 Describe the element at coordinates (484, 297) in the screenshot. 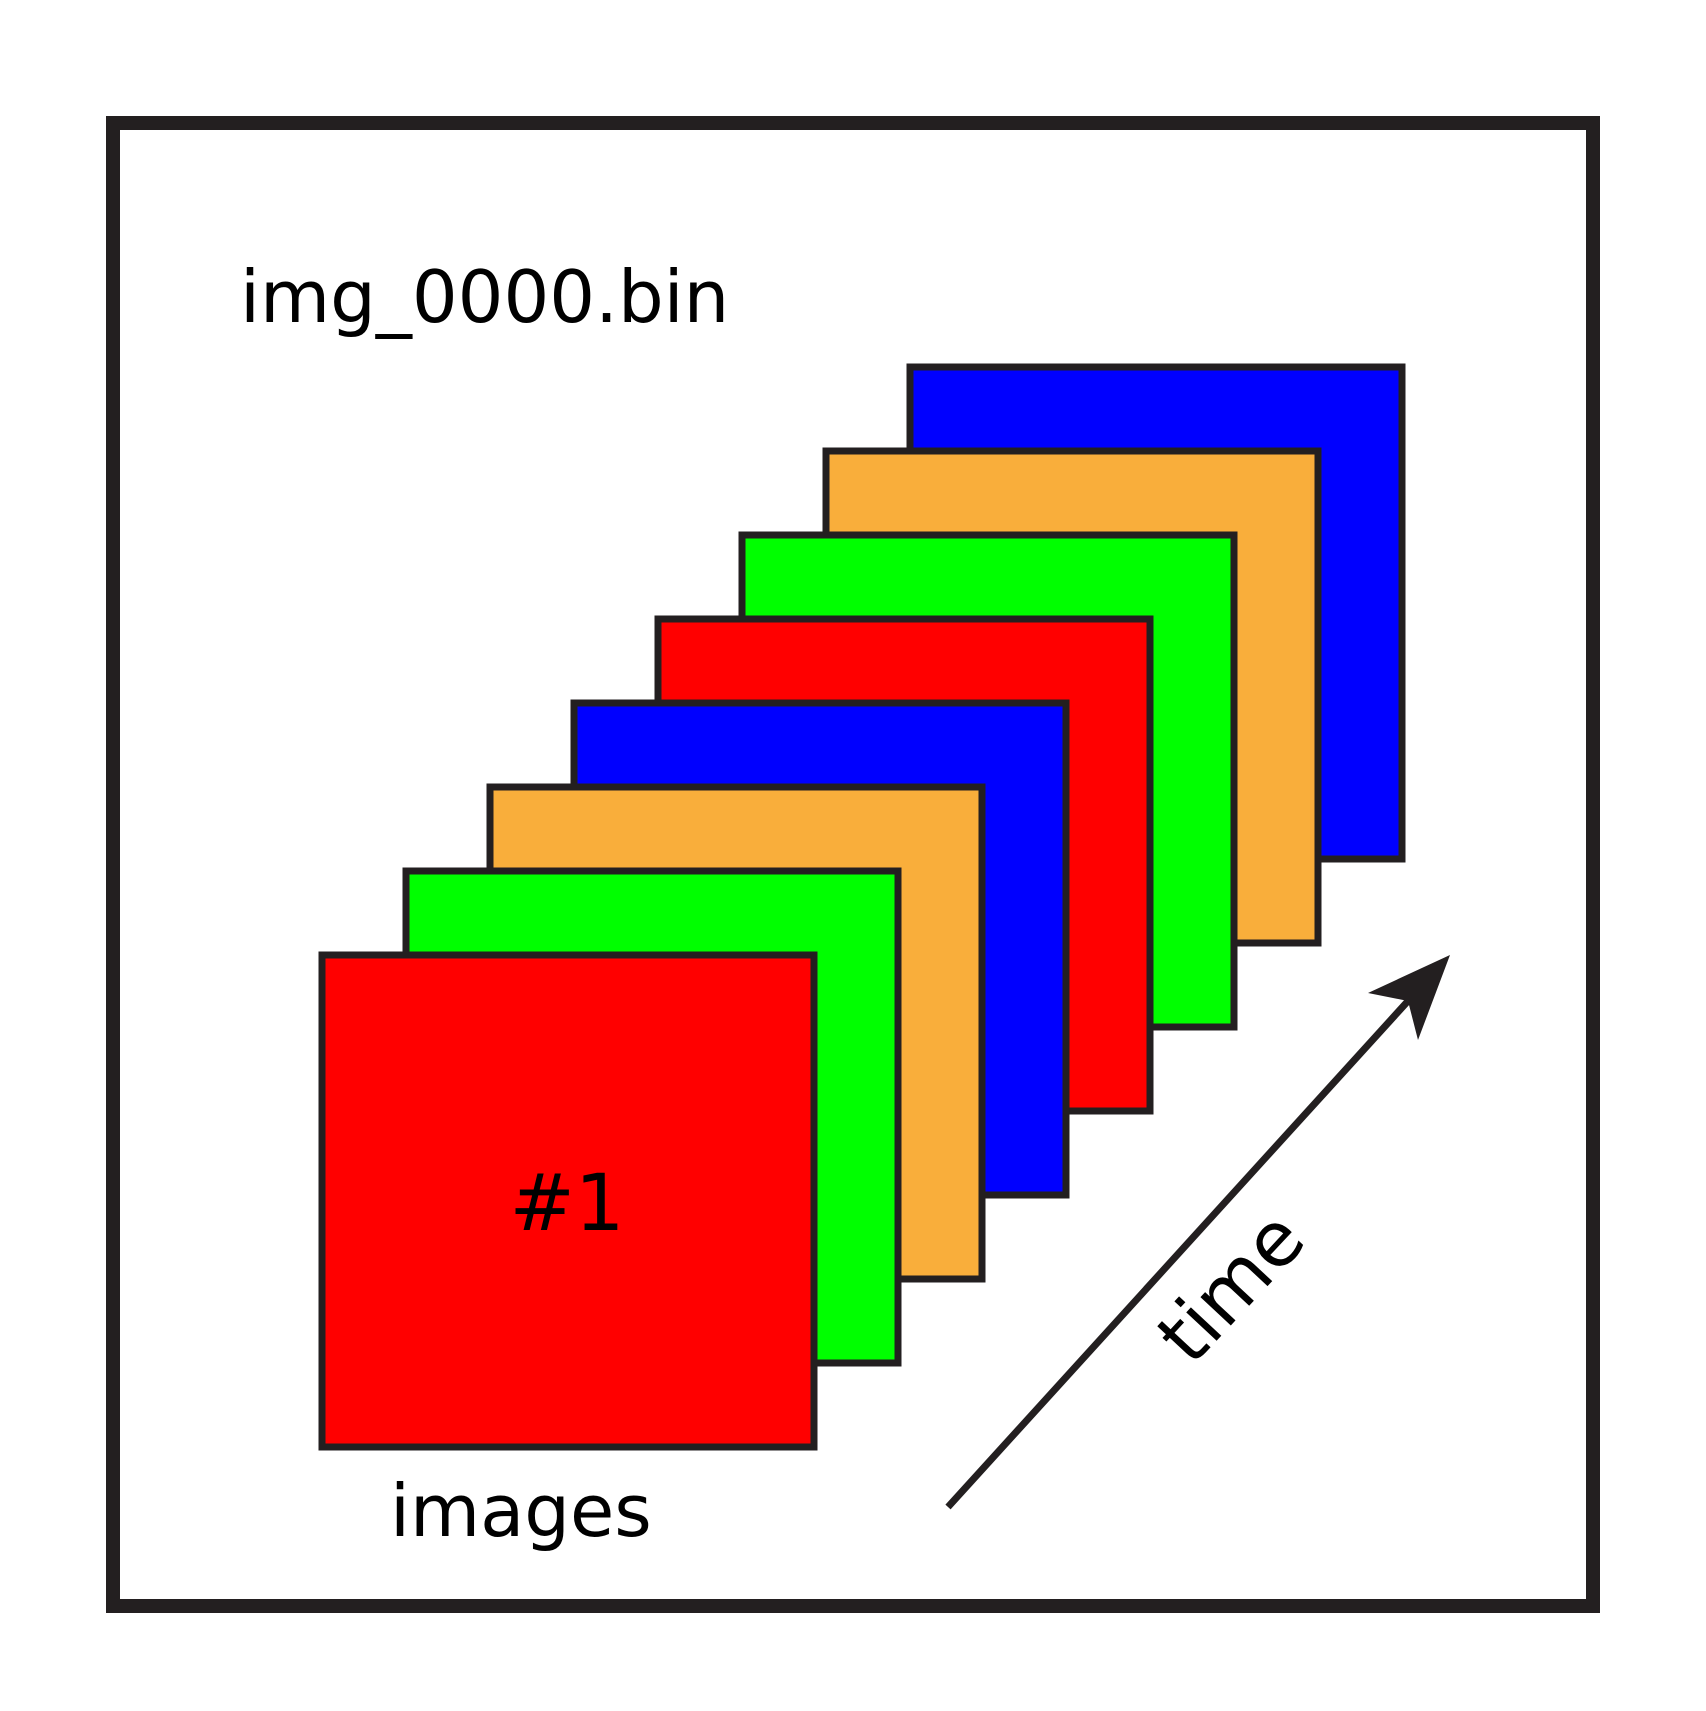

I see `file-name-label: img_0000.bin` at that location.